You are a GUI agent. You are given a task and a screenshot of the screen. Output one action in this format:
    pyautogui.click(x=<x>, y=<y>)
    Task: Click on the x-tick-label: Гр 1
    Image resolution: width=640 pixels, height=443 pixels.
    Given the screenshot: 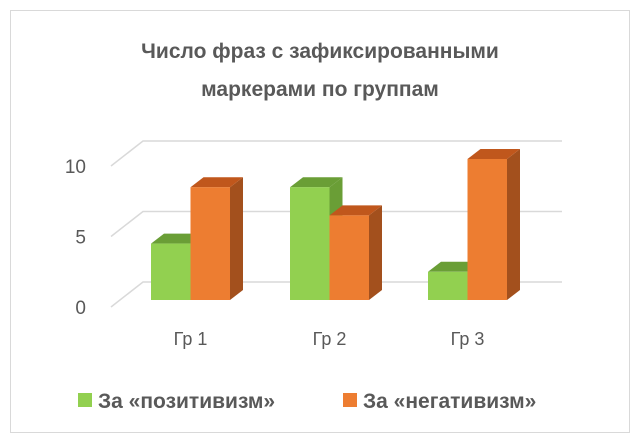 What is the action you would take?
    pyautogui.click(x=191, y=339)
    